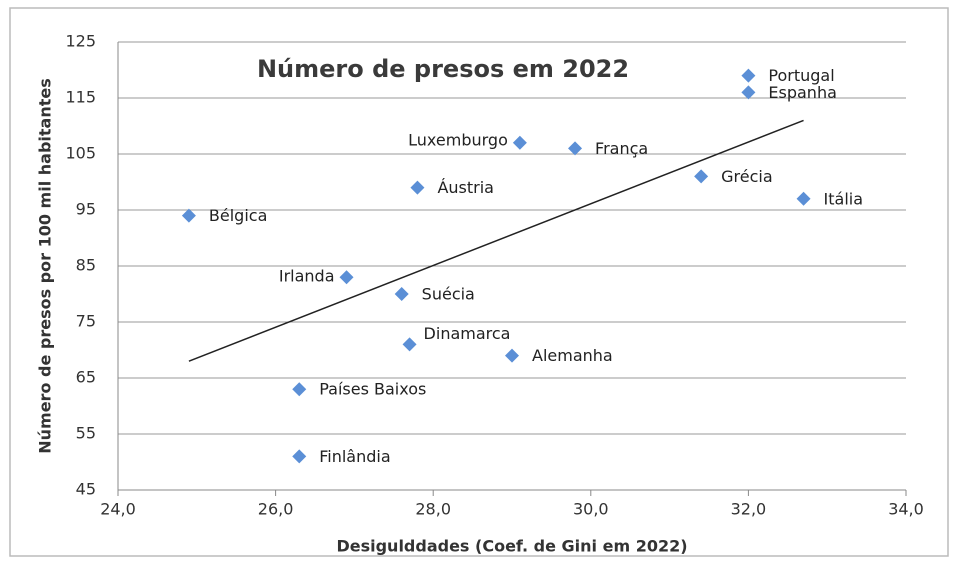 The width and height of the screenshot is (960, 586). I want to click on y-tick-label: 65, so click(86, 377).